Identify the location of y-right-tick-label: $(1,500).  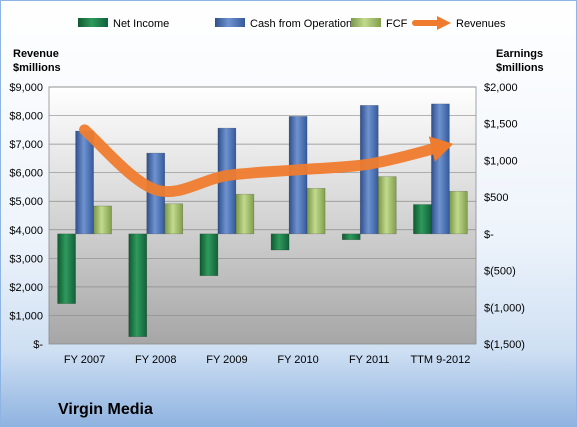
(504, 345).